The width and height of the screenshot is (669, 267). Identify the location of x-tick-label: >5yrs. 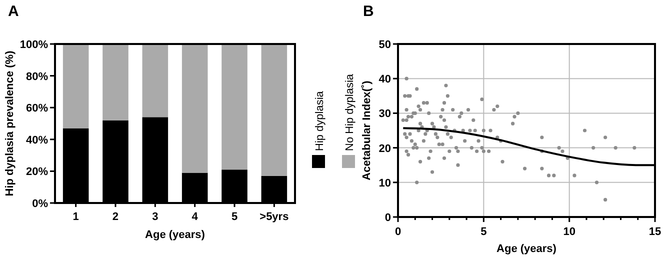
(274, 217).